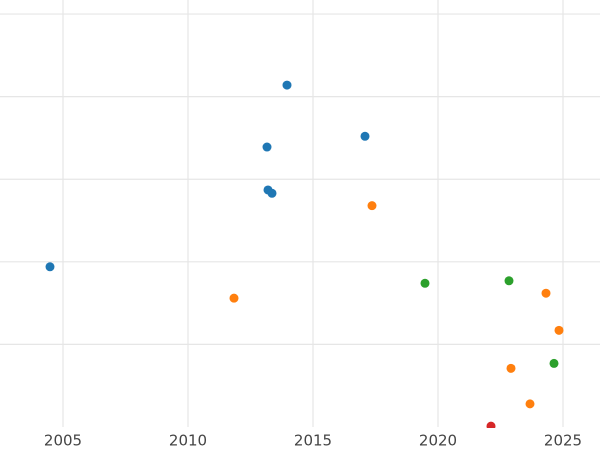 This screenshot has width=600, height=450. Describe the element at coordinates (313, 441) in the screenshot. I see `x-tick-label: 2015` at that location.